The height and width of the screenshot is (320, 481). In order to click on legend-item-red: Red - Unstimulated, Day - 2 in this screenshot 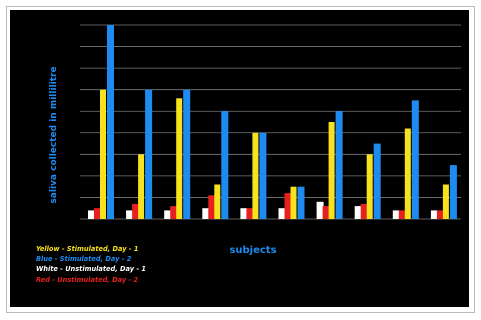, I will do `click(91, 280)`.